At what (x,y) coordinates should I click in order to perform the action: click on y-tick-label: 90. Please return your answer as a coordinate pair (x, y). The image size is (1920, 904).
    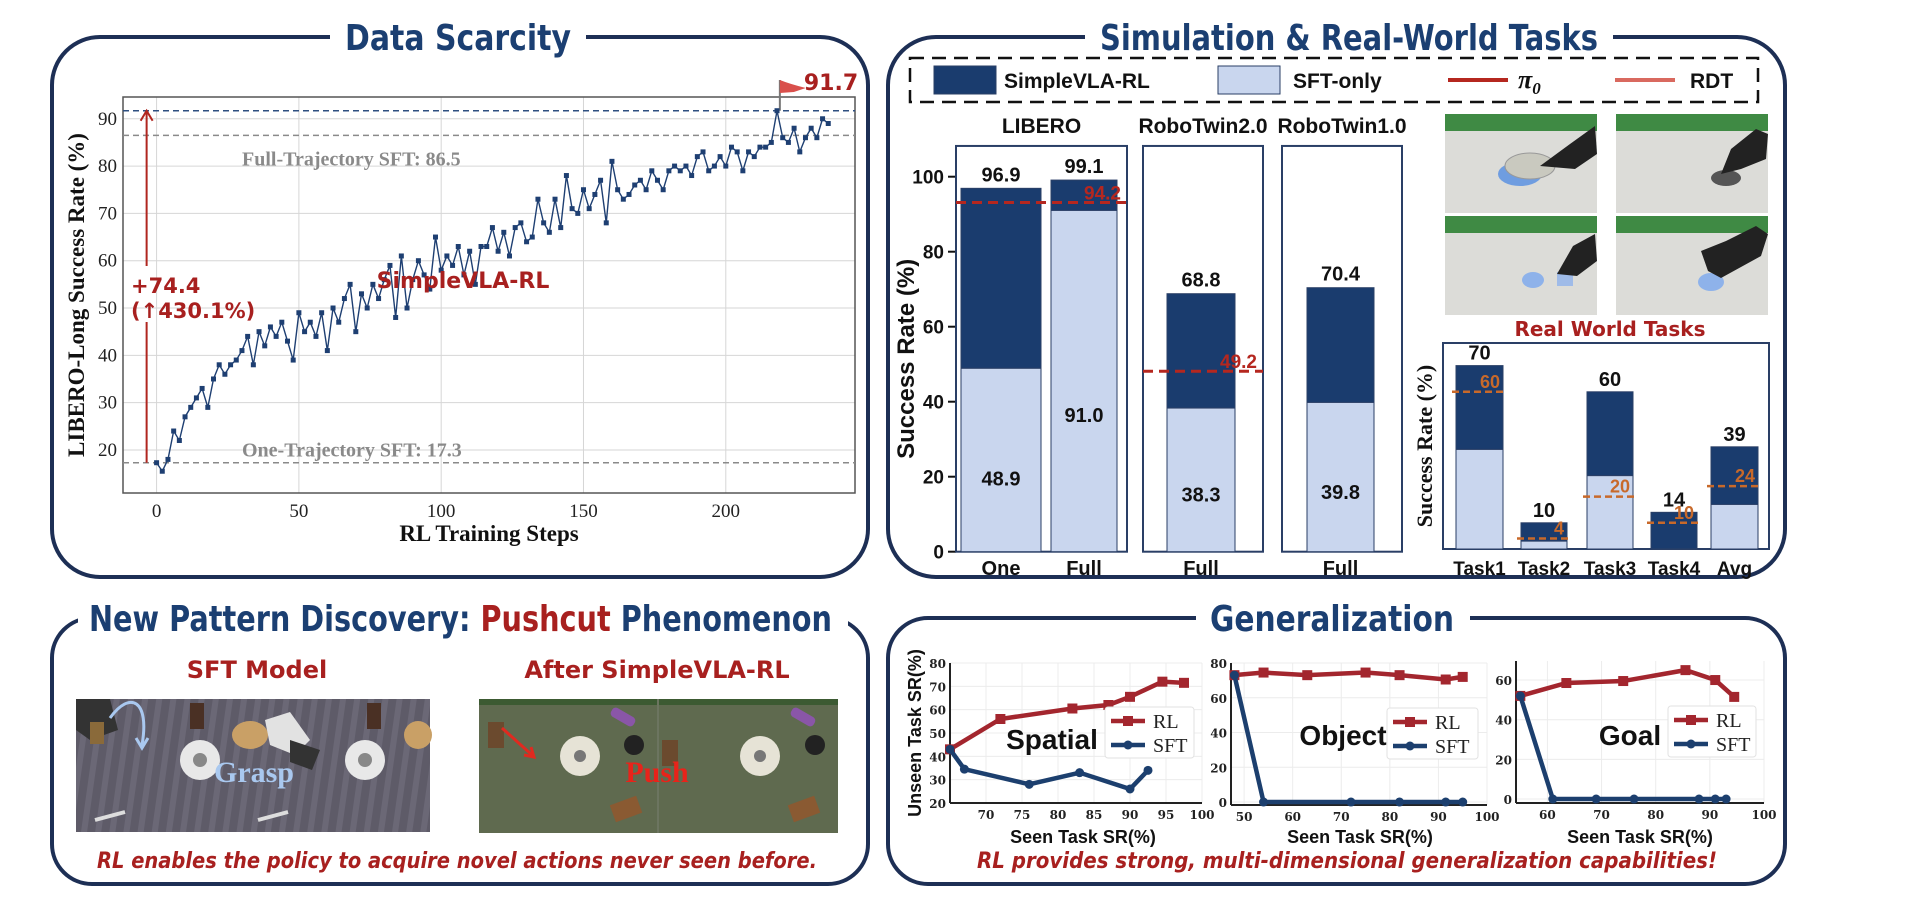
    Looking at the image, I should click on (107, 119).